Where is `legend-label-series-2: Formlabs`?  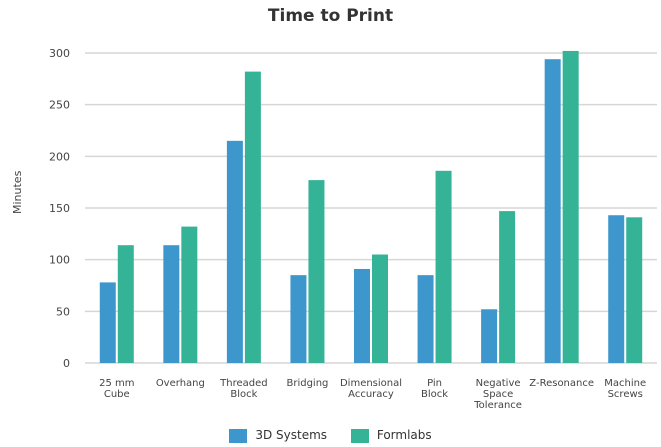
legend-label-series-2: Formlabs is located at coordinates (404, 435).